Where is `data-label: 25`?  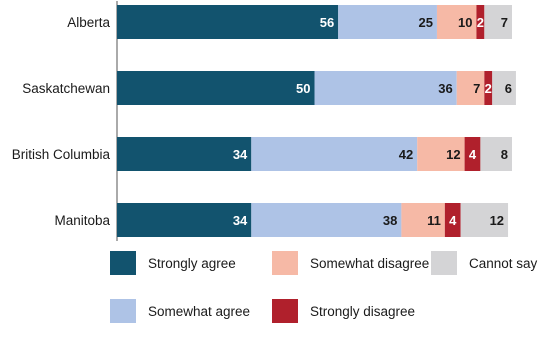 data-label: 25 is located at coordinates (425, 22).